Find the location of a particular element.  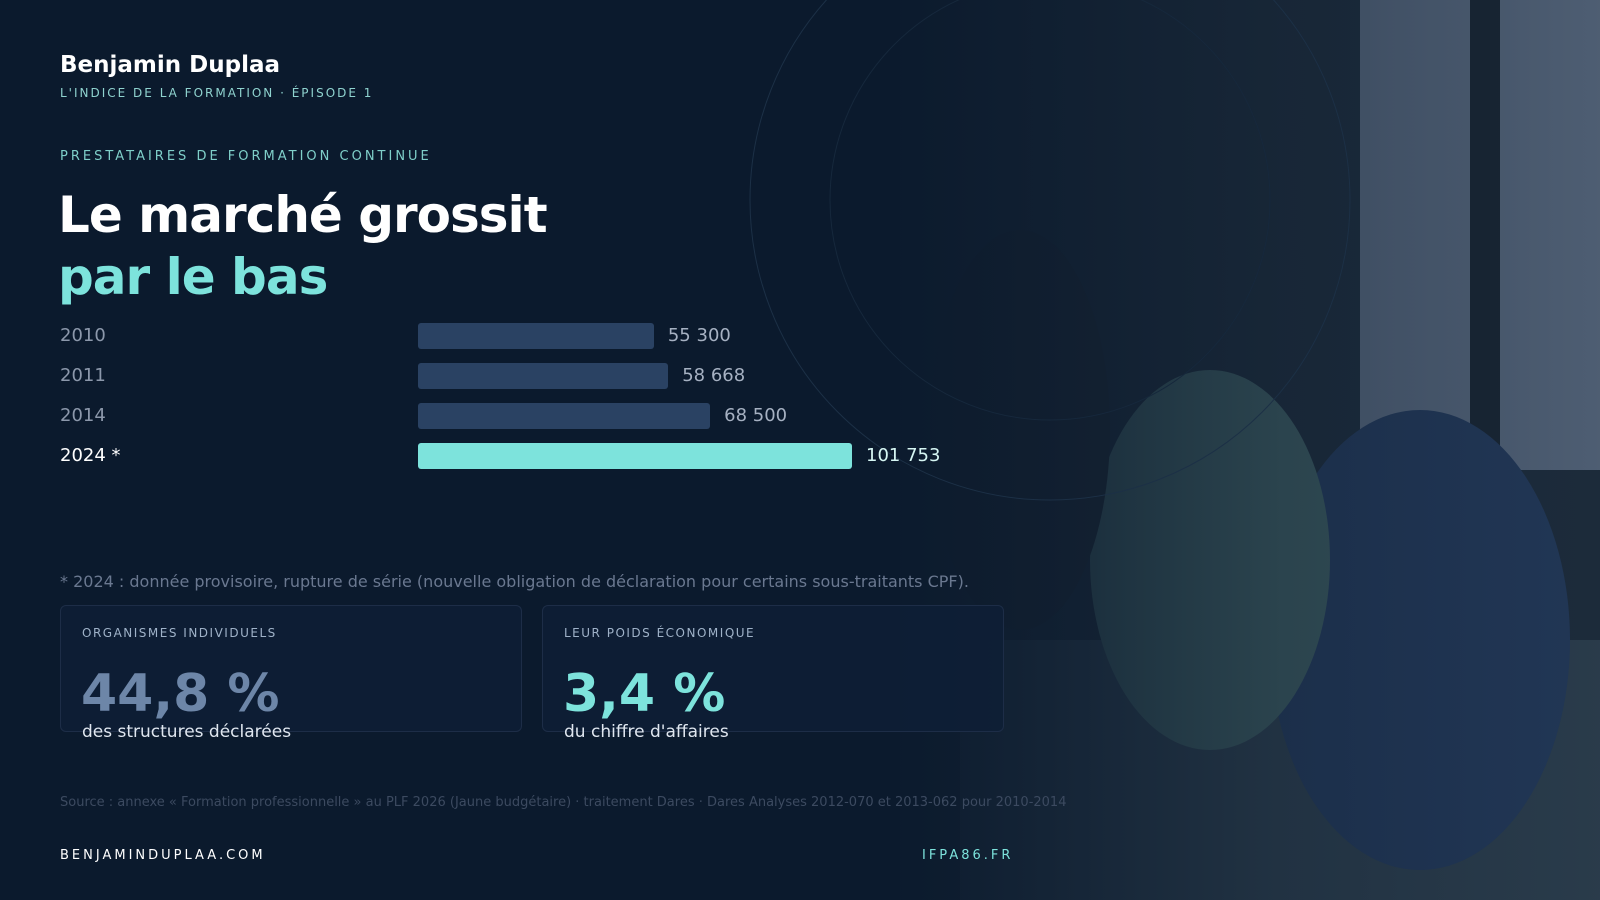

card-label: ORGANISMES INDIVIDUELS is located at coordinates (179, 633).